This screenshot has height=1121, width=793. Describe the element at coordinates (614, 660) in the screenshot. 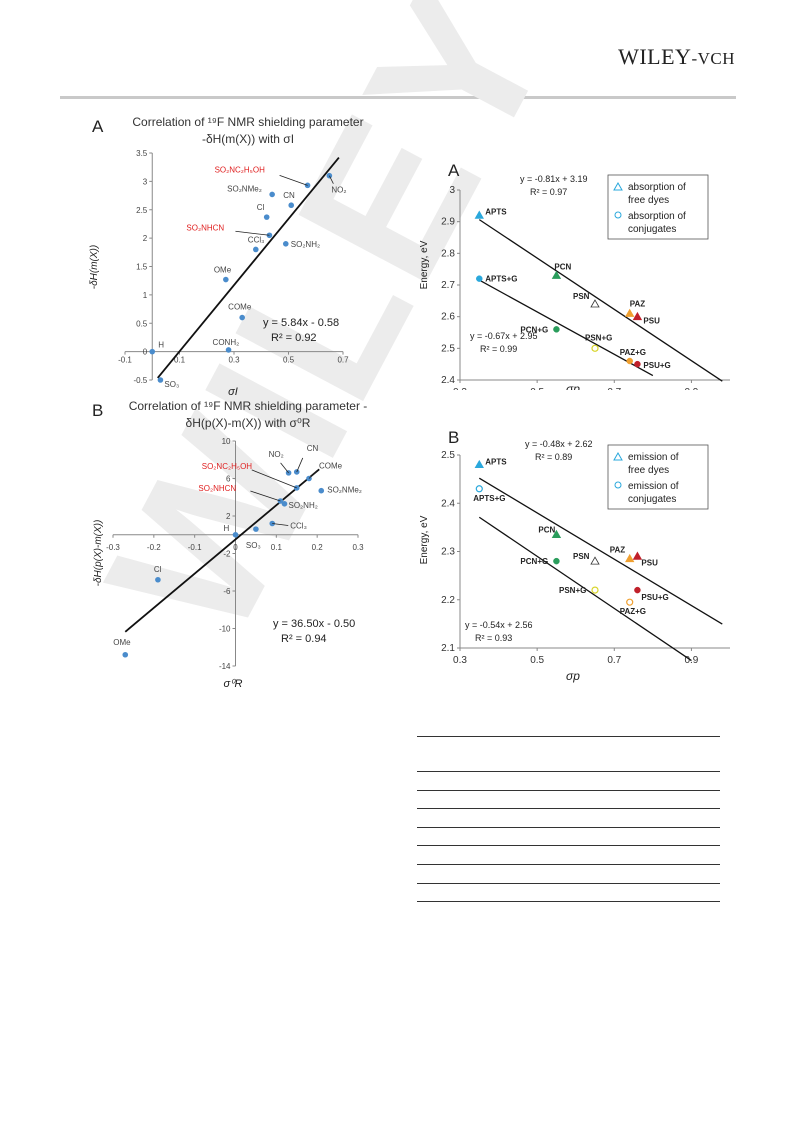

I see `x-tick-label: 0.7` at that location.